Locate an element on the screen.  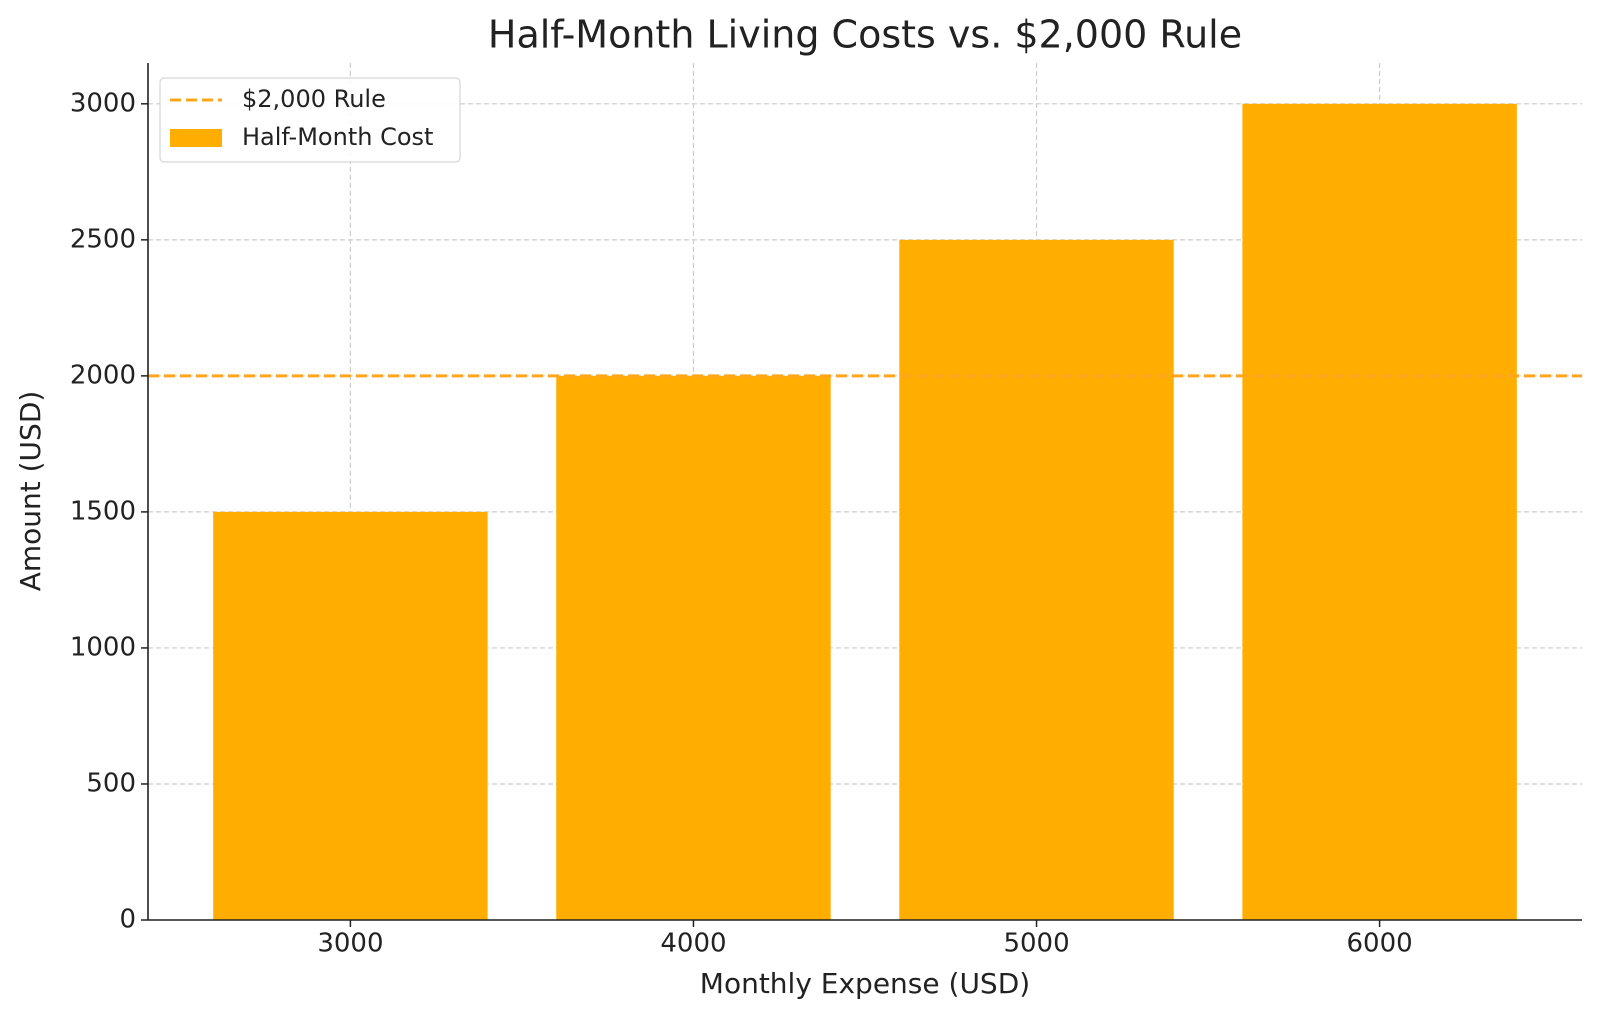
chart-title: Half-Month Living Costs vs. $2,000 Rule is located at coordinates (865, 35).